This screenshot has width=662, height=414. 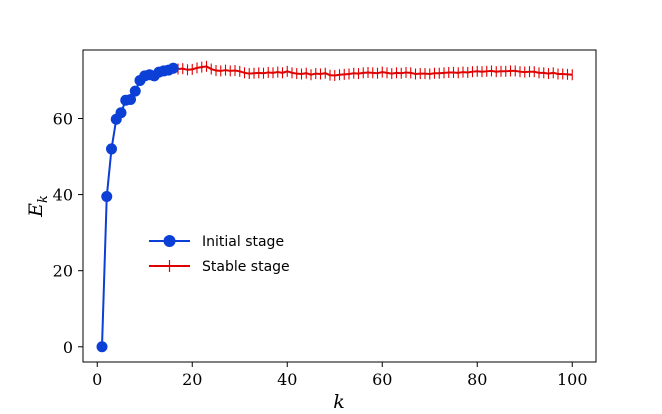 I want to click on legend-label-initial: Initial stage, so click(x=243, y=242).